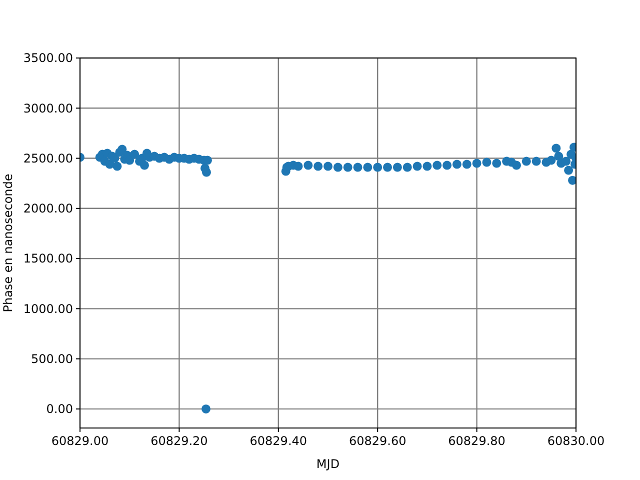 The image size is (640, 480). What do you see at coordinates (48, 158) in the screenshot?
I see `y-tick-label: 2500.00` at bounding box center [48, 158].